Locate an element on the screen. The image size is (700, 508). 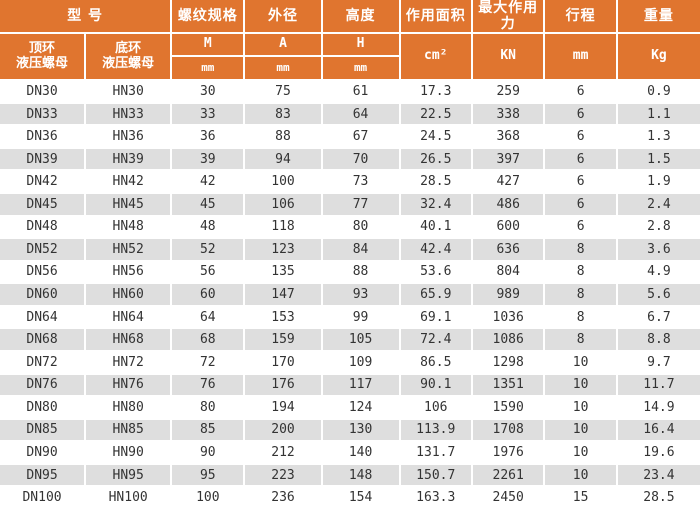
cell: 28.5 is located at coordinates (435, 181).